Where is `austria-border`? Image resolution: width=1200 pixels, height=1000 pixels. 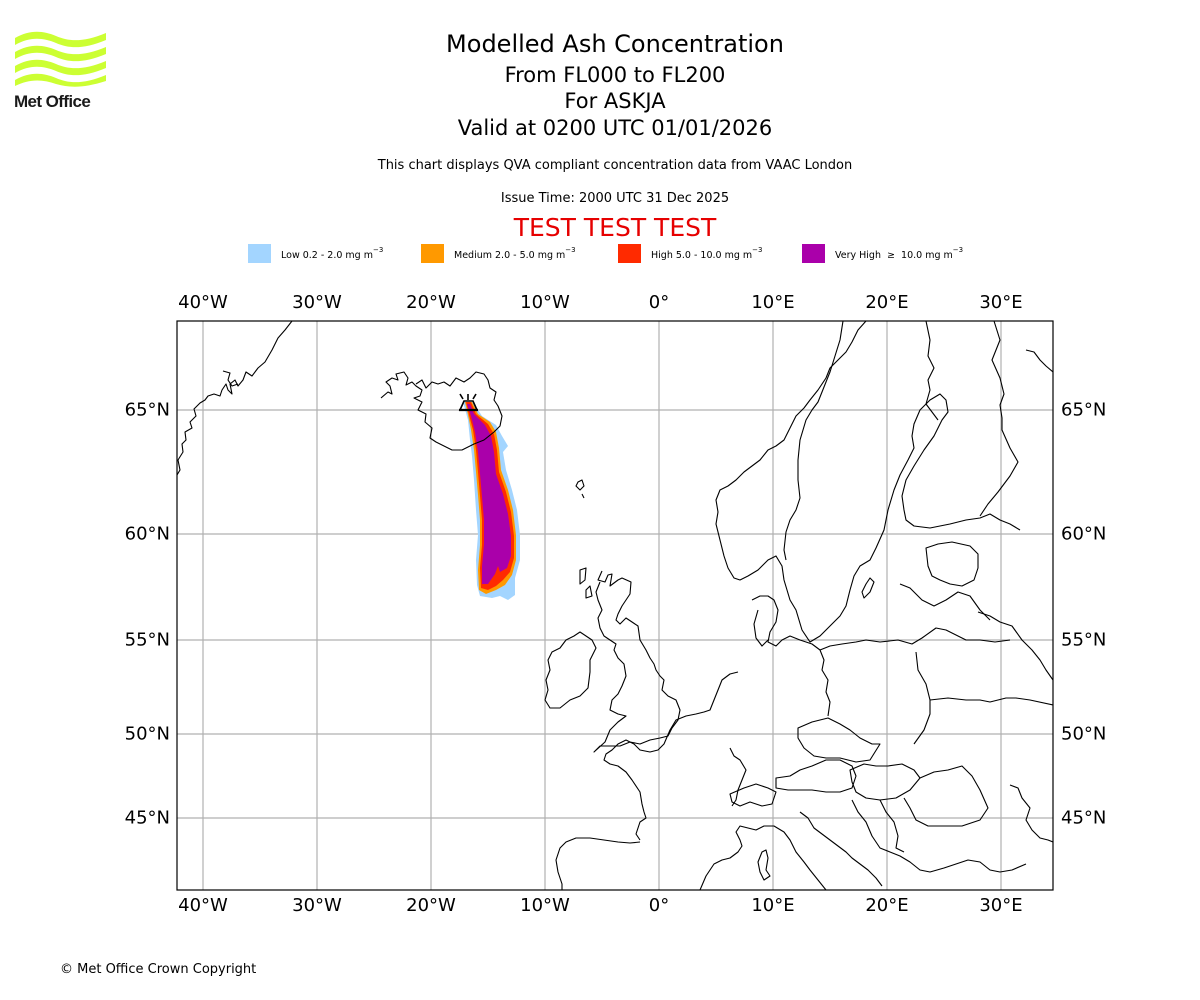 austria-border is located at coordinates (816, 776).